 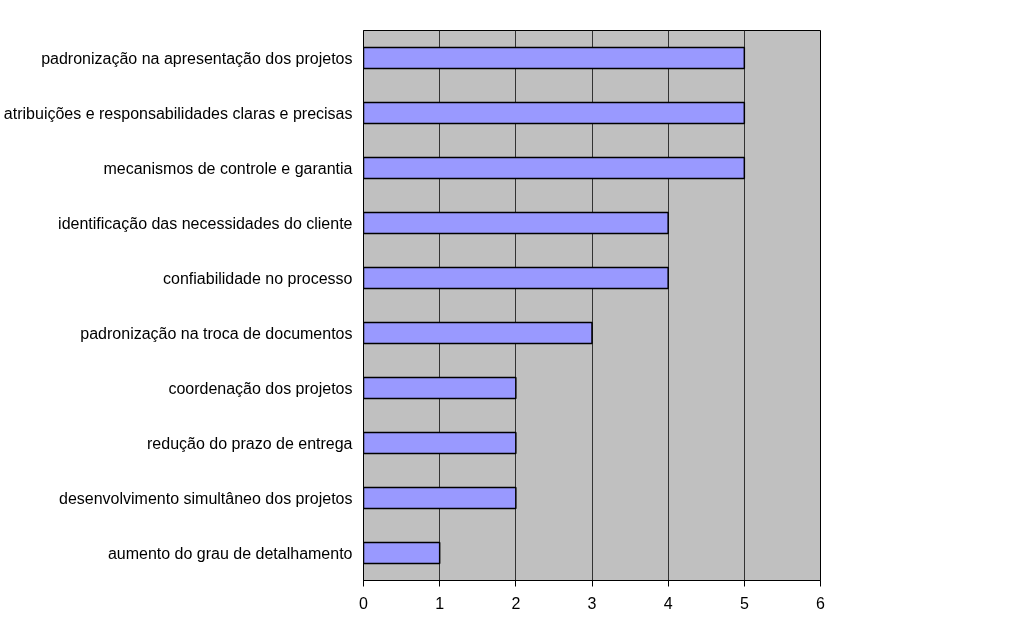 What do you see at coordinates (744, 603) in the screenshot?
I see `x-tick-label: 5` at bounding box center [744, 603].